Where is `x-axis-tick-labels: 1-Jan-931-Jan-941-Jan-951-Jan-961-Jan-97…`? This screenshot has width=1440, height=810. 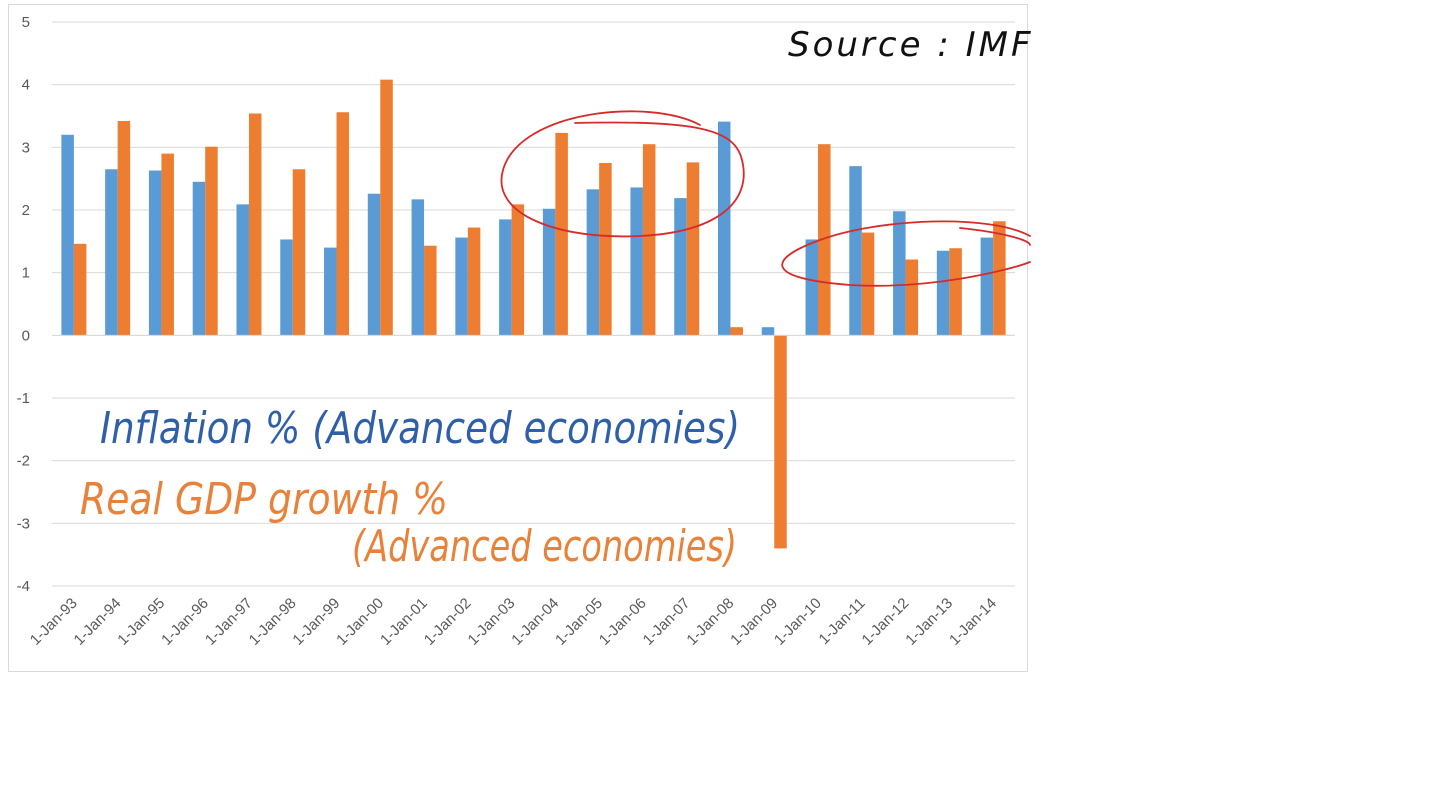
x-axis-tick-labels: 1-Jan-931-Jan-941-Jan-951-Jan-961-Jan-97… is located at coordinates (513, 622).